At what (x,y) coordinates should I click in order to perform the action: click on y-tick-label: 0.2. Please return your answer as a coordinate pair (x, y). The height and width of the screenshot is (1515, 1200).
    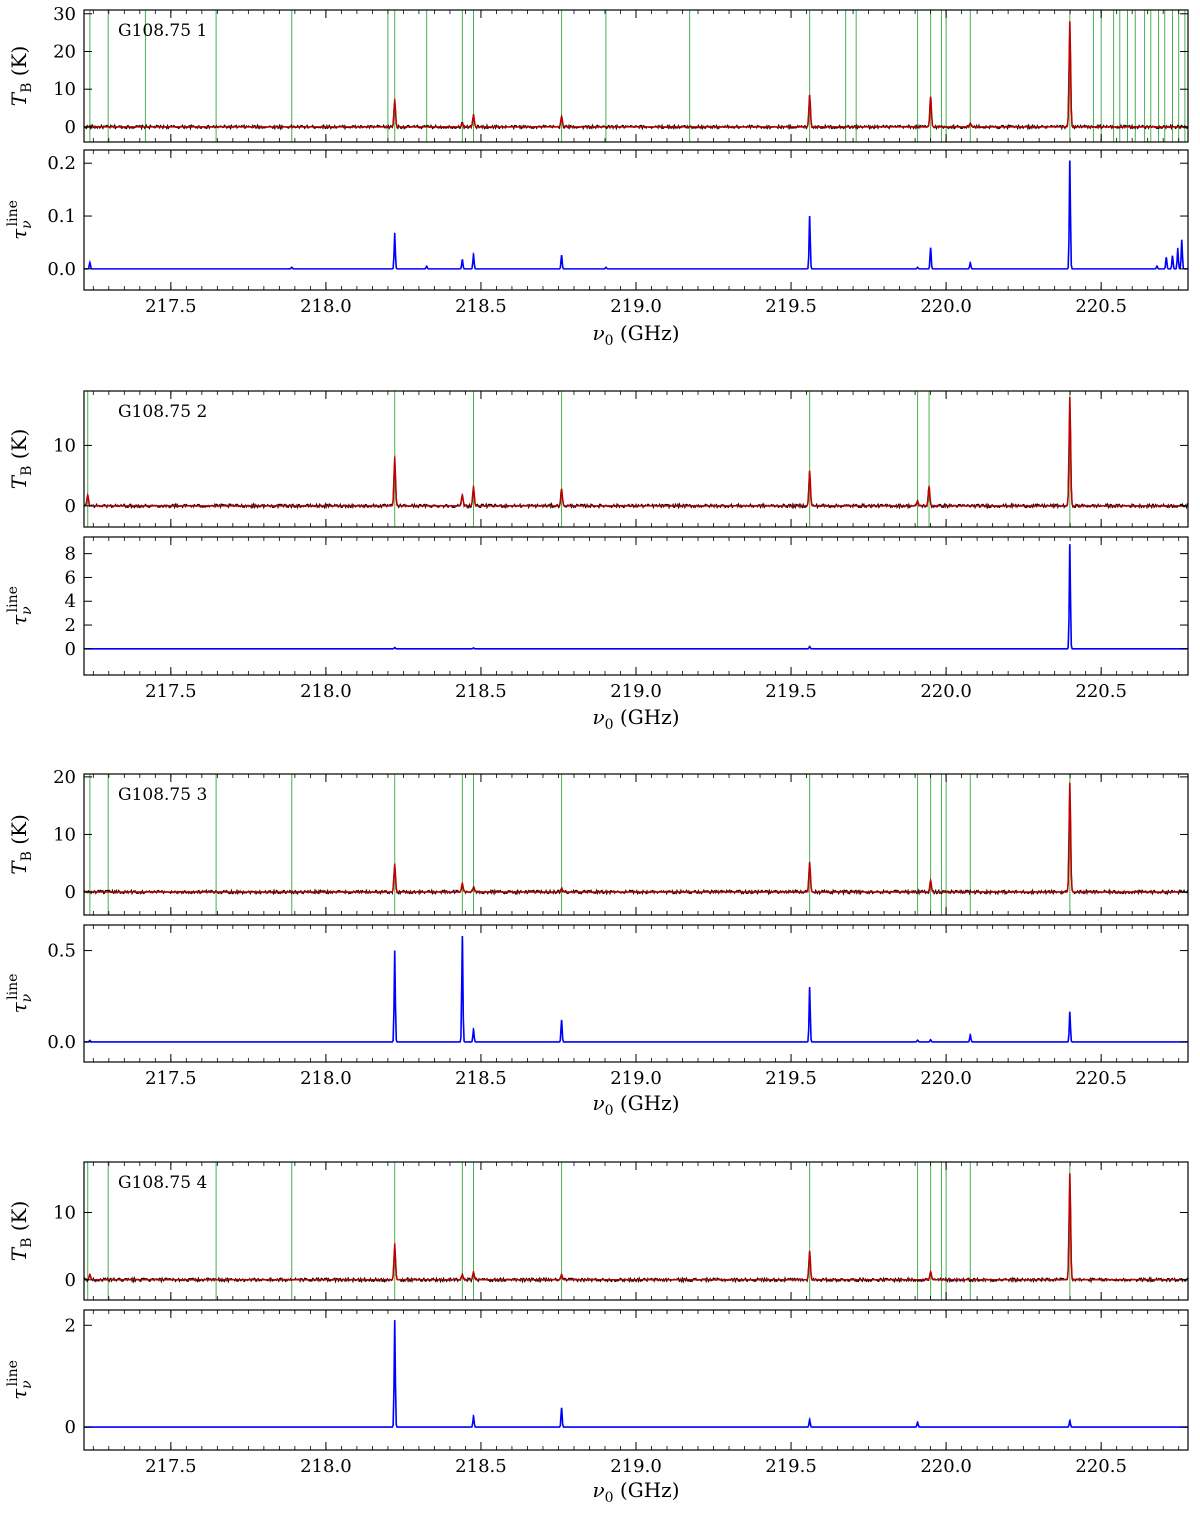
    Looking at the image, I should click on (61, 163).